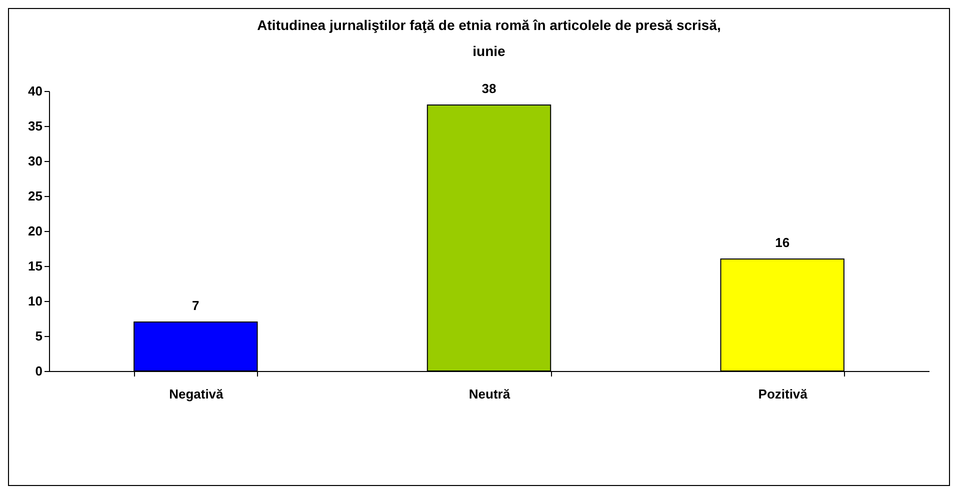 This screenshot has width=960, height=497. Describe the element at coordinates (35, 161) in the screenshot. I see `y-tick-label: 30` at that location.